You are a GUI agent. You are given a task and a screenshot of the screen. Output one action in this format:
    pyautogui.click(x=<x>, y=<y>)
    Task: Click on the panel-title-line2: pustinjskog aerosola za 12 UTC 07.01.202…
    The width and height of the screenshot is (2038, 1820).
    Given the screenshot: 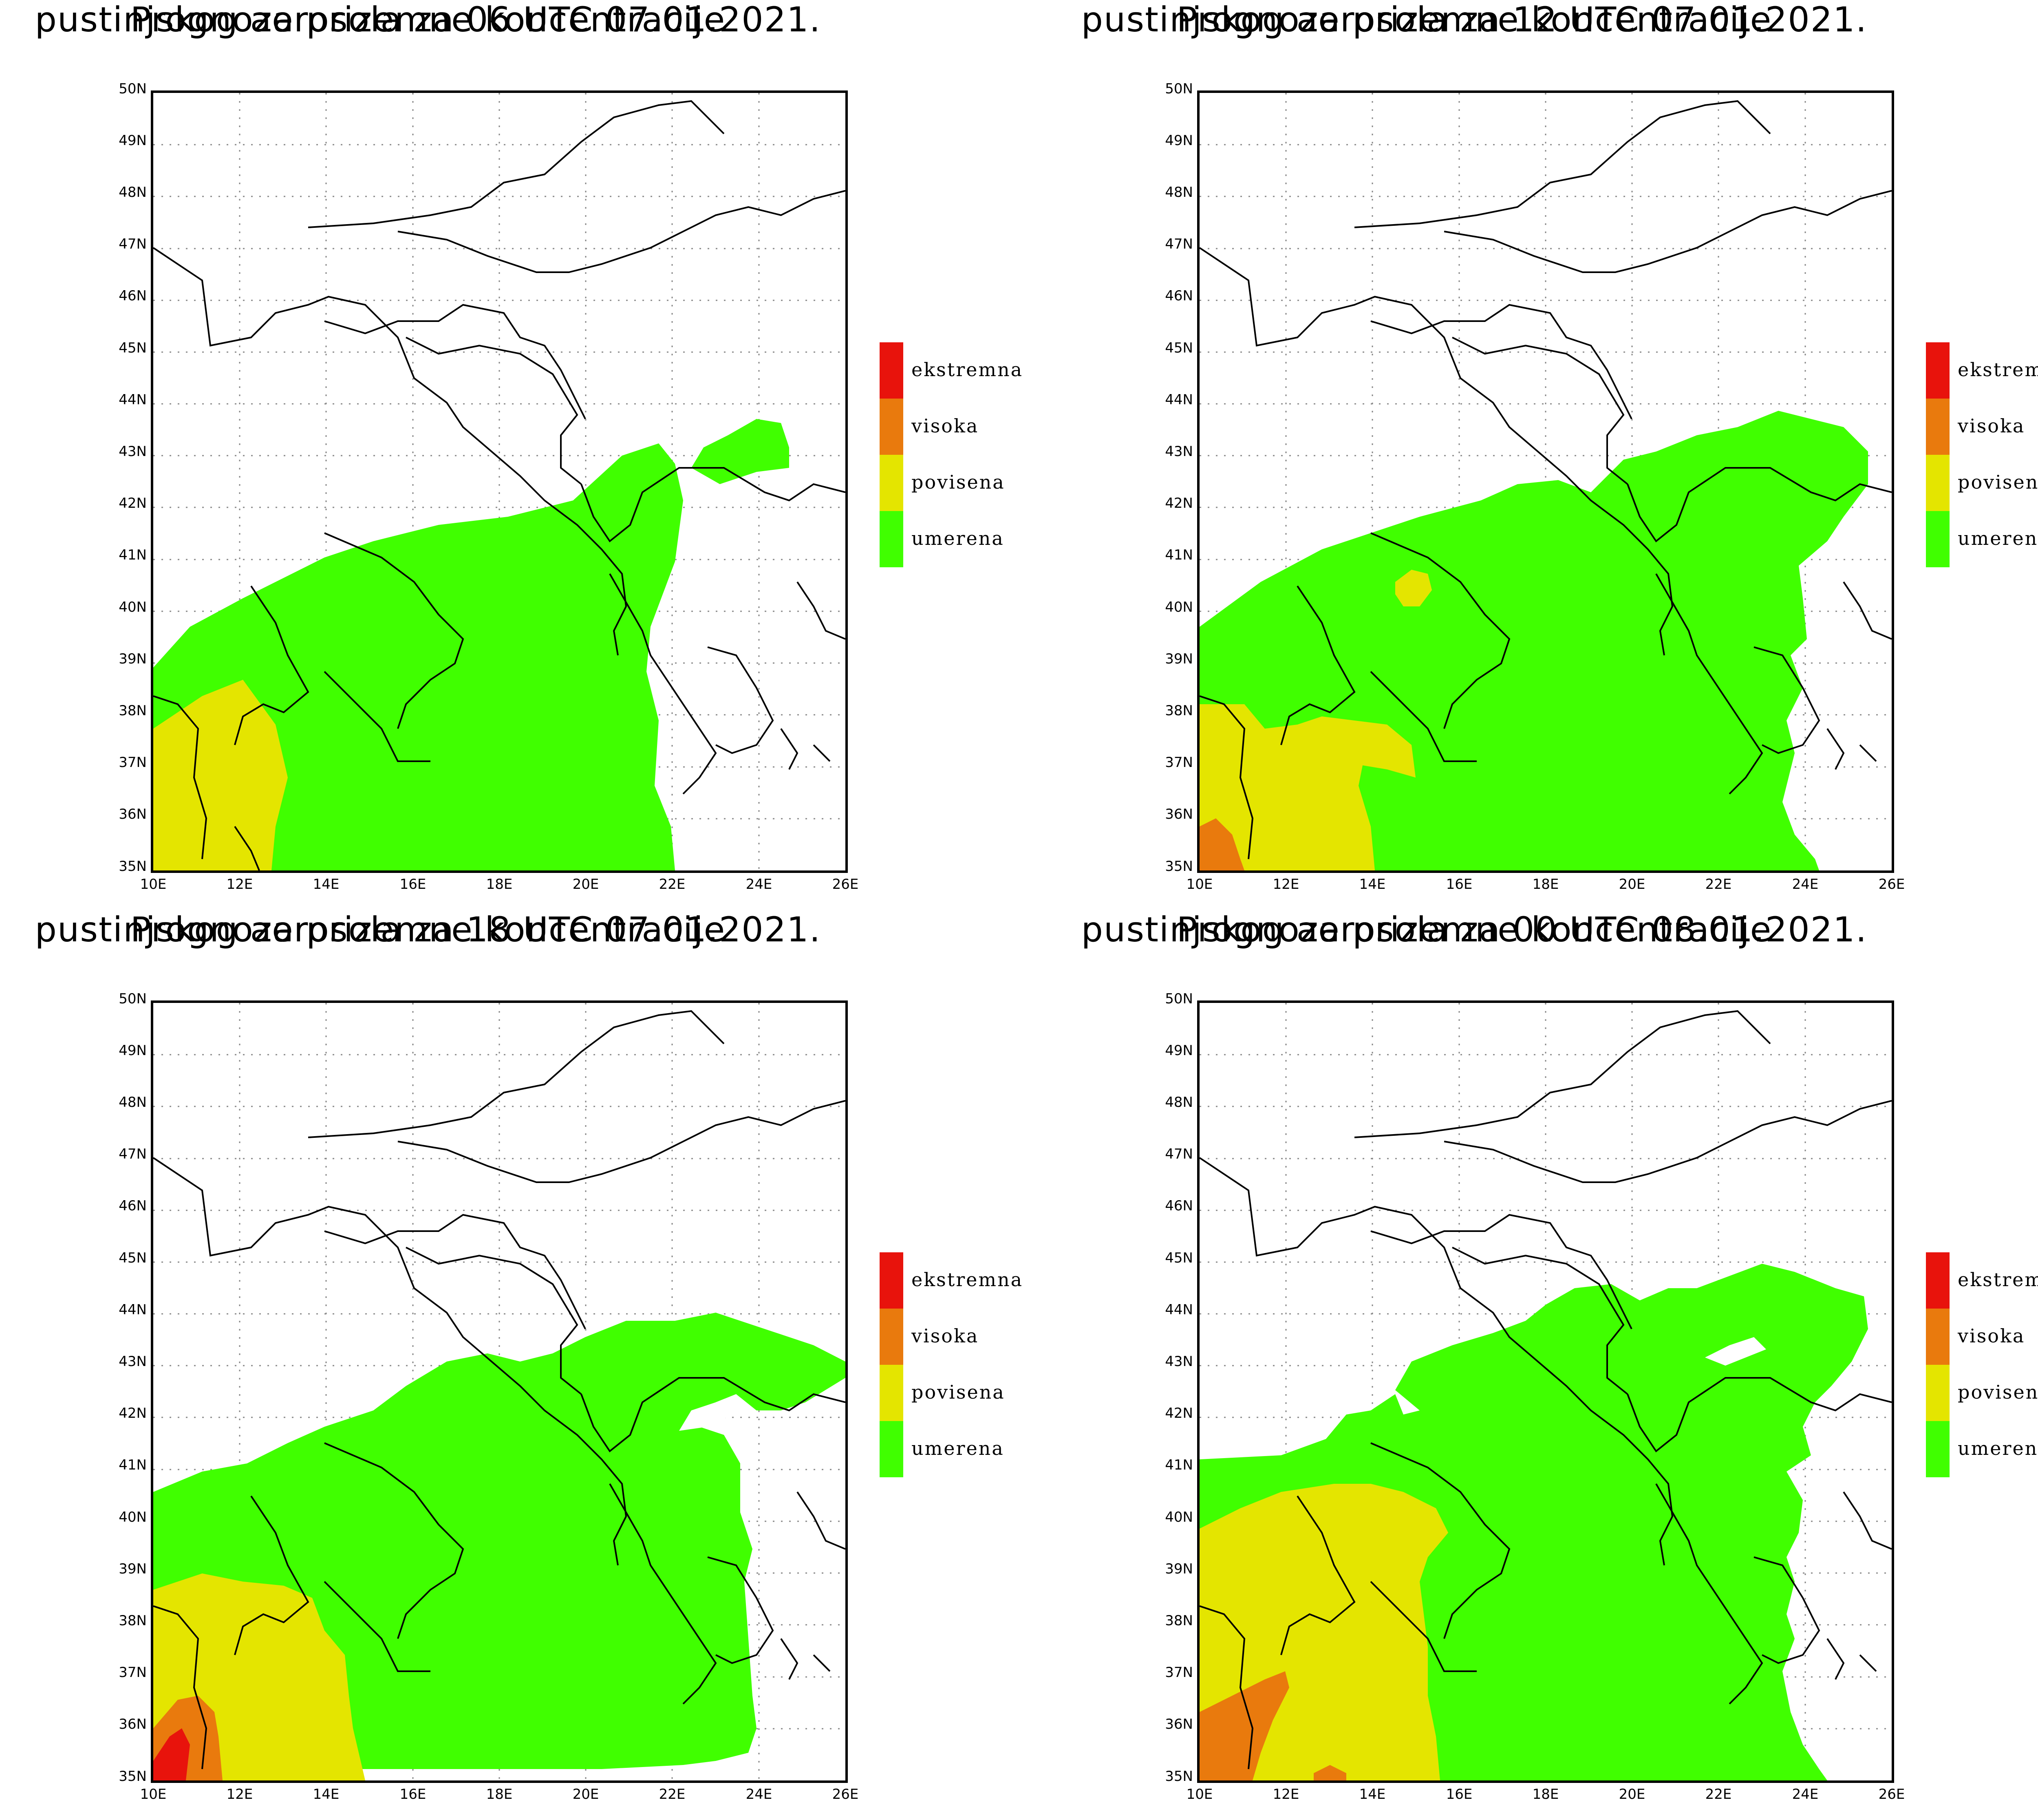 What is the action you would take?
    pyautogui.click(x=1475, y=20)
    